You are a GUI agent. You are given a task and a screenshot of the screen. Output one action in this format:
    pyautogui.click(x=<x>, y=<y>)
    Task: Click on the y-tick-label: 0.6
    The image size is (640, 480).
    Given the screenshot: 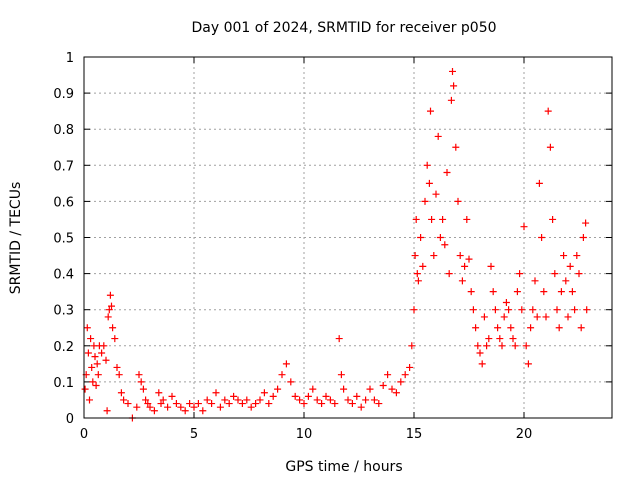 What is the action you would take?
    pyautogui.click(x=63, y=202)
    